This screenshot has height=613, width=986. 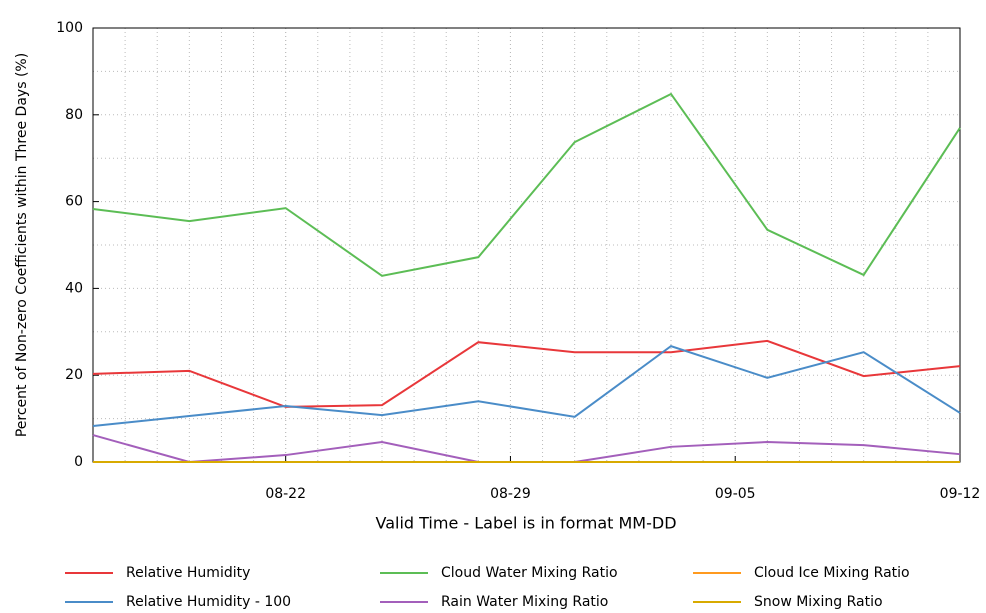 What do you see at coordinates (74, 375) in the screenshot?
I see `y-tick-label: 20` at bounding box center [74, 375].